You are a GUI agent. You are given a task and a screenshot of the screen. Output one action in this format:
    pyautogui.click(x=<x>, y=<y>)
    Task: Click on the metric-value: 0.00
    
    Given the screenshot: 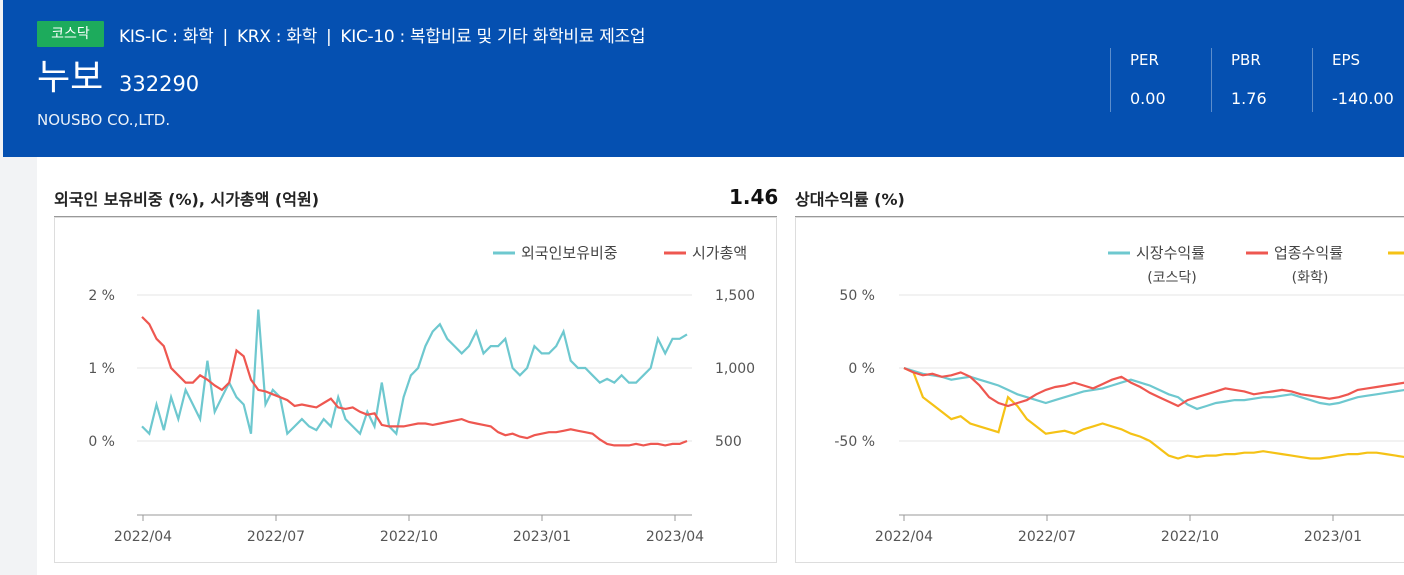 What is the action you would take?
    pyautogui.click(x=1148, y=98)
    